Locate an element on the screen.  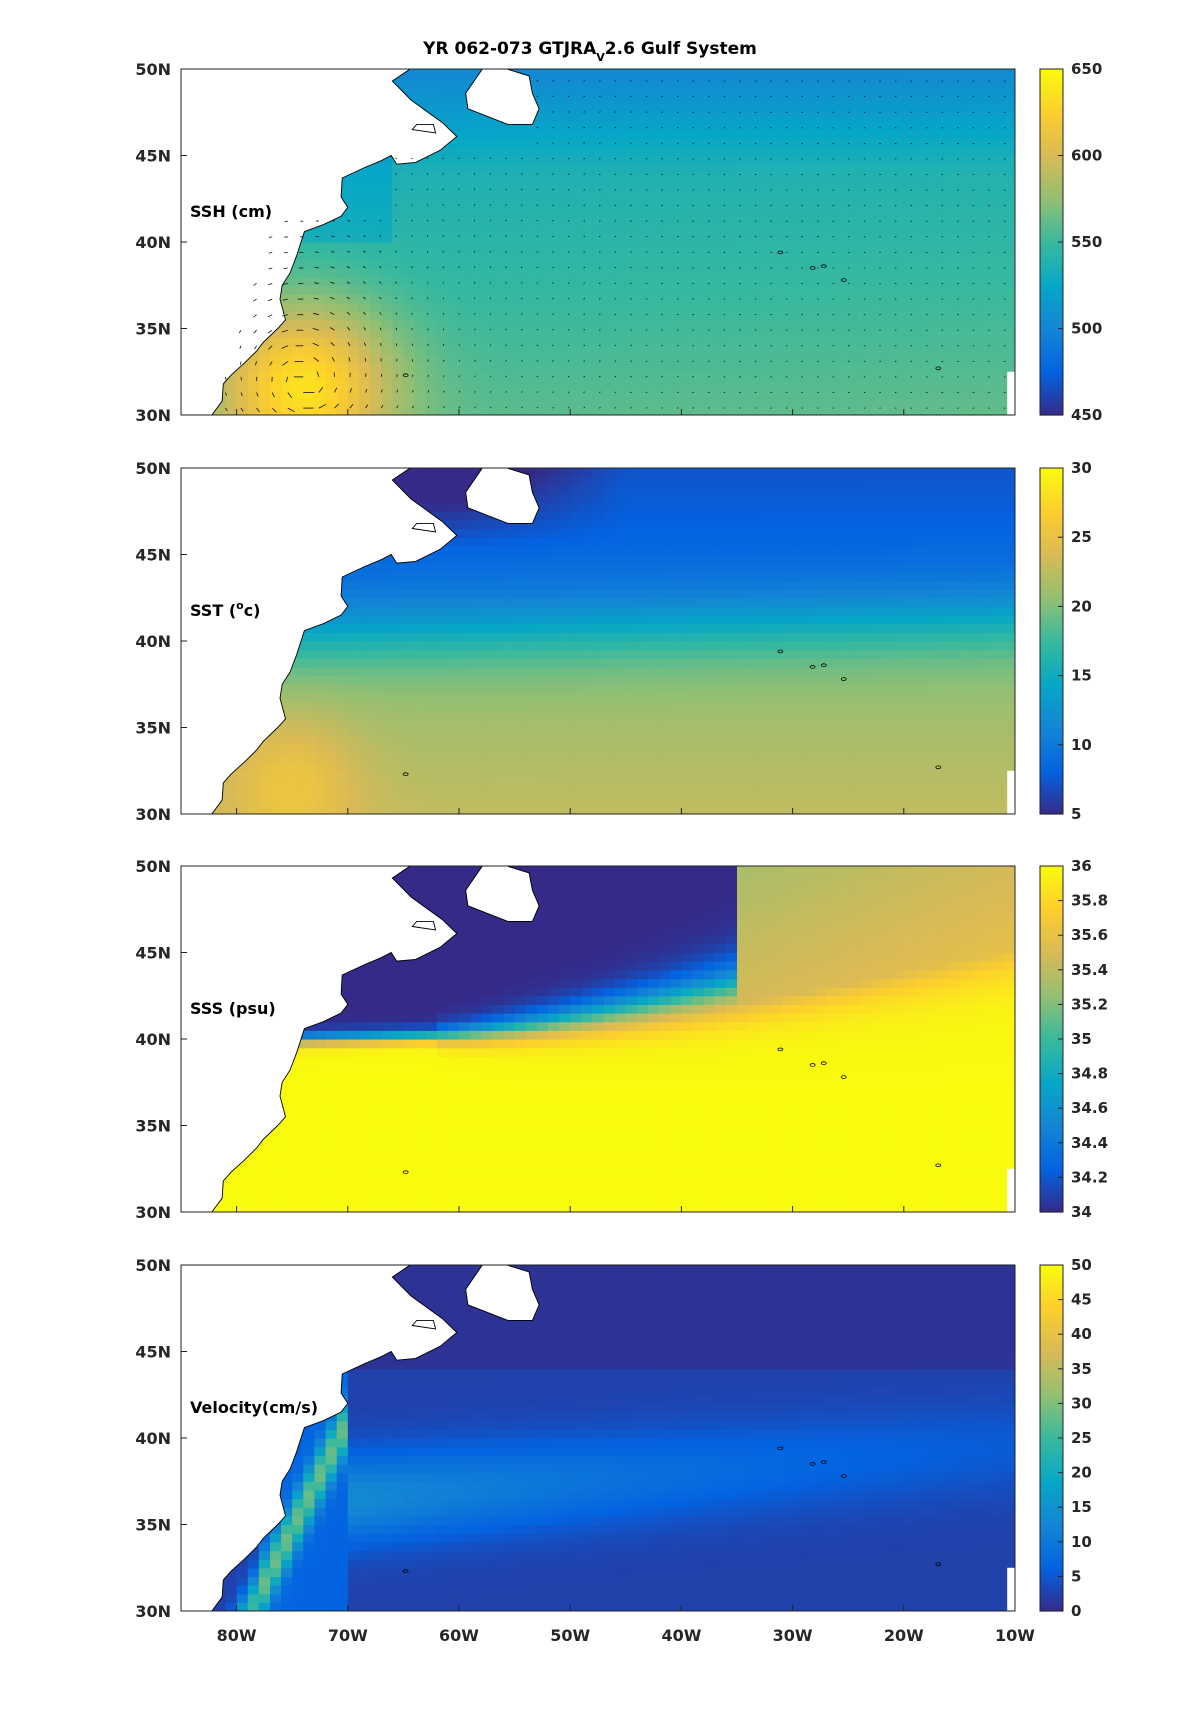
y-tick-label: 45N is located at coordinates (153, 156).